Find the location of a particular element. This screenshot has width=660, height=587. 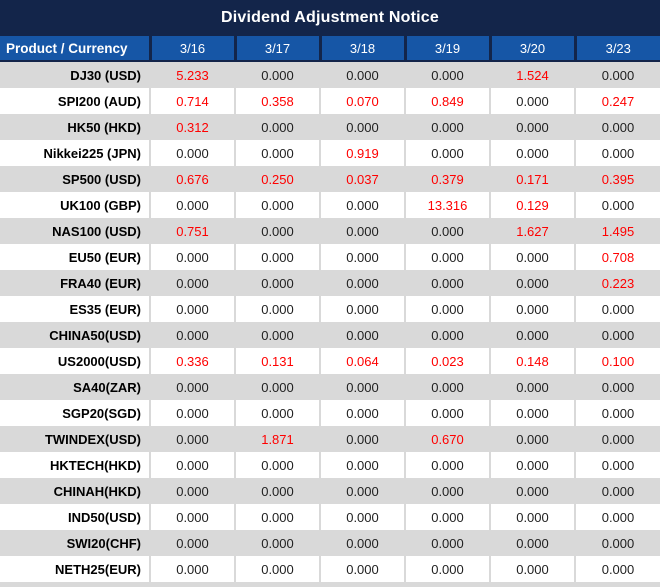

table-row: SA40(ZAR) 0.000 0.000 0.000 0.000 0.000 0.000 is located at coordinates (330, 387).